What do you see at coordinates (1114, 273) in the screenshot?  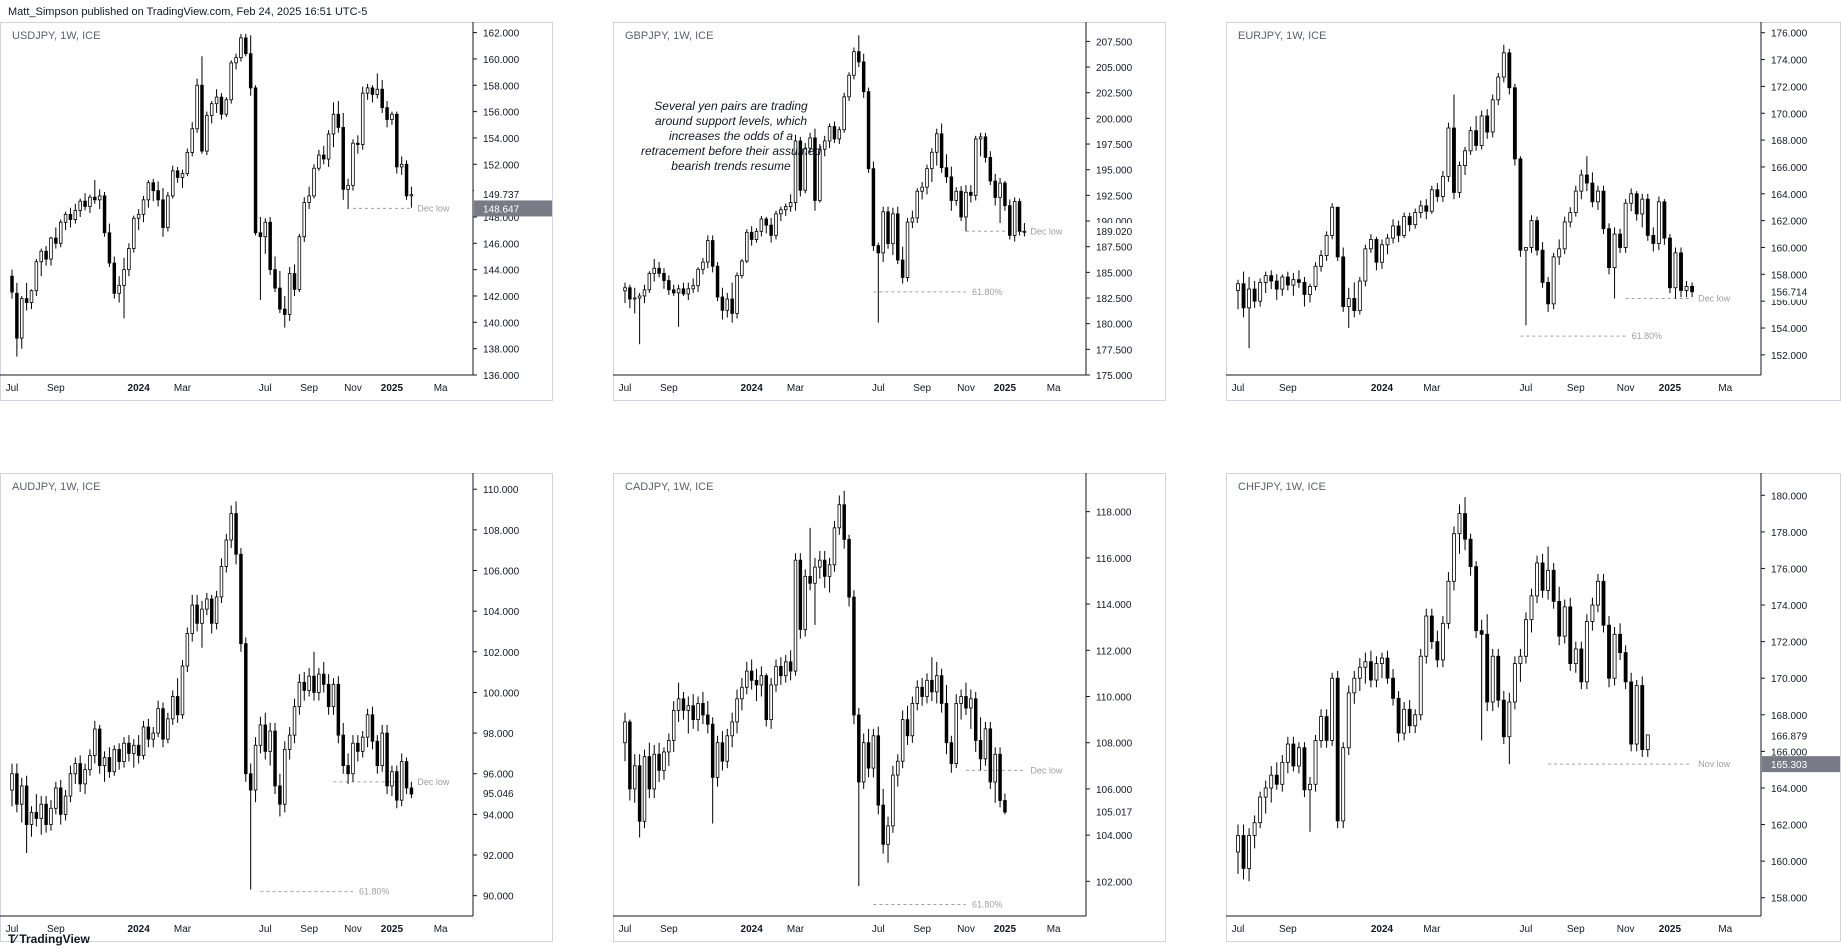 I see `y-tick-label: 185.000` at bounding box center [1114, 273].